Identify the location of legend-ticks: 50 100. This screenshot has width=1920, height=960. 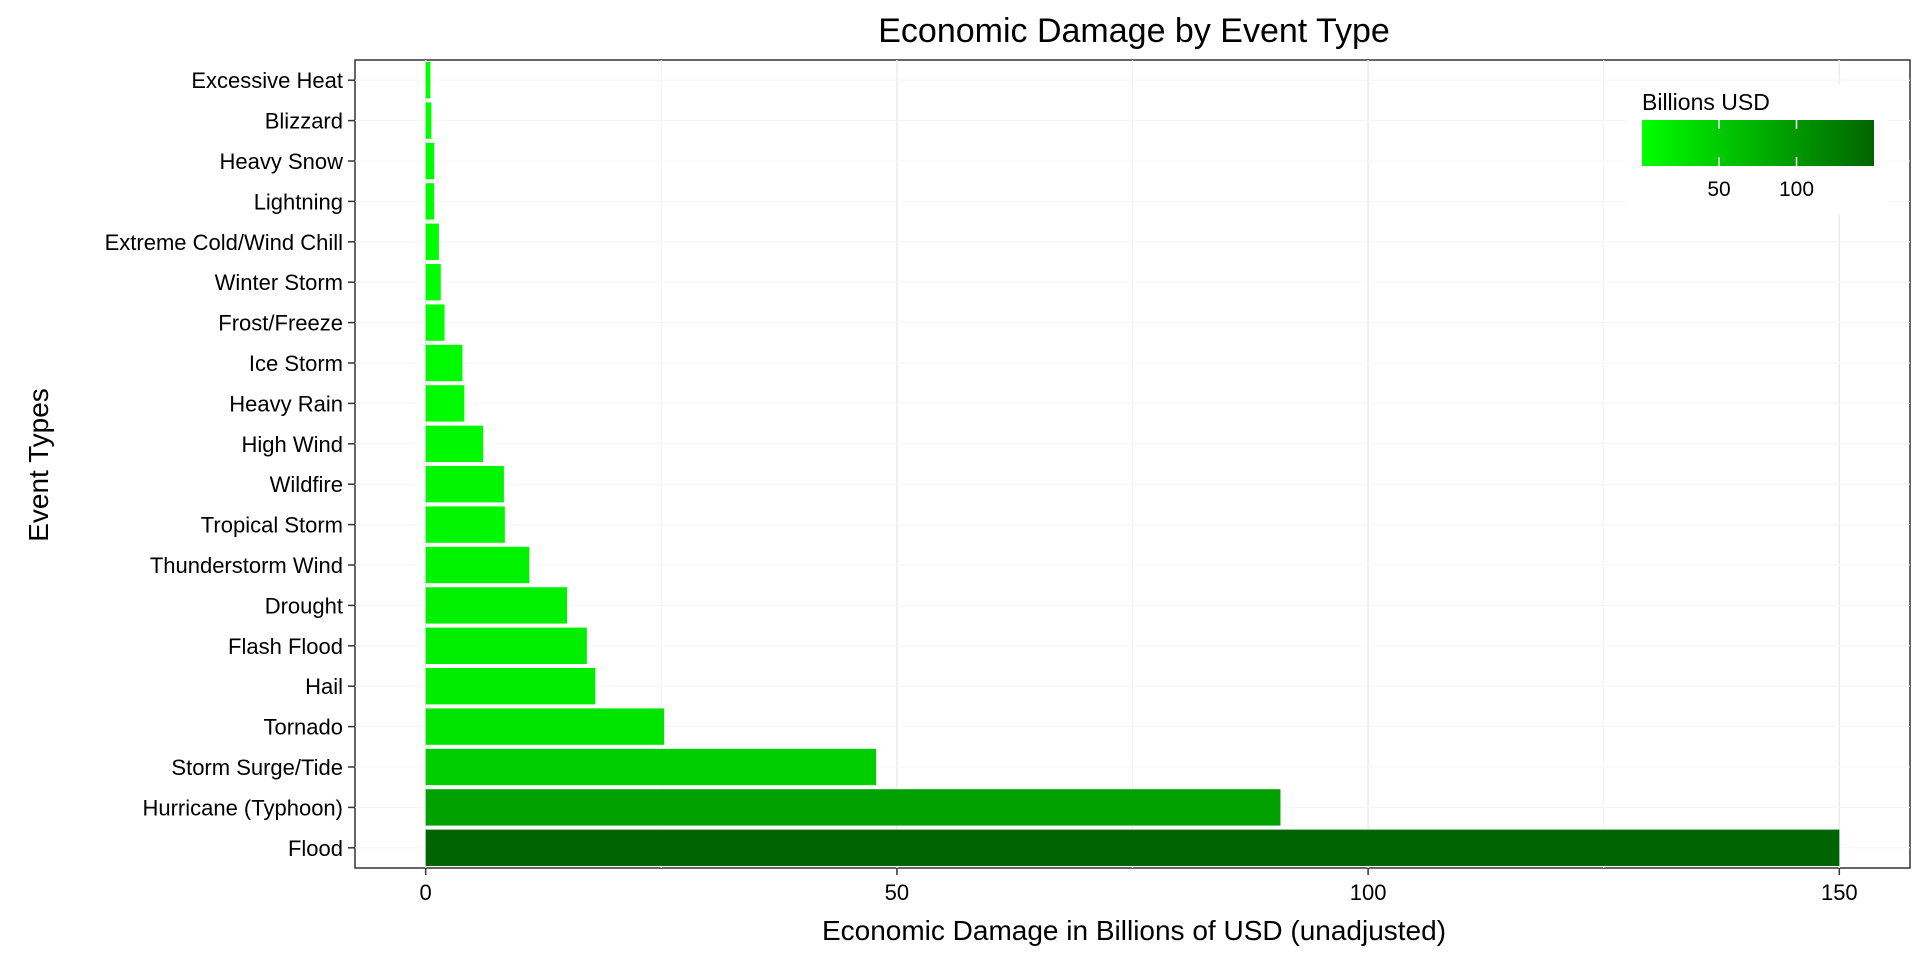
(1760, 160).